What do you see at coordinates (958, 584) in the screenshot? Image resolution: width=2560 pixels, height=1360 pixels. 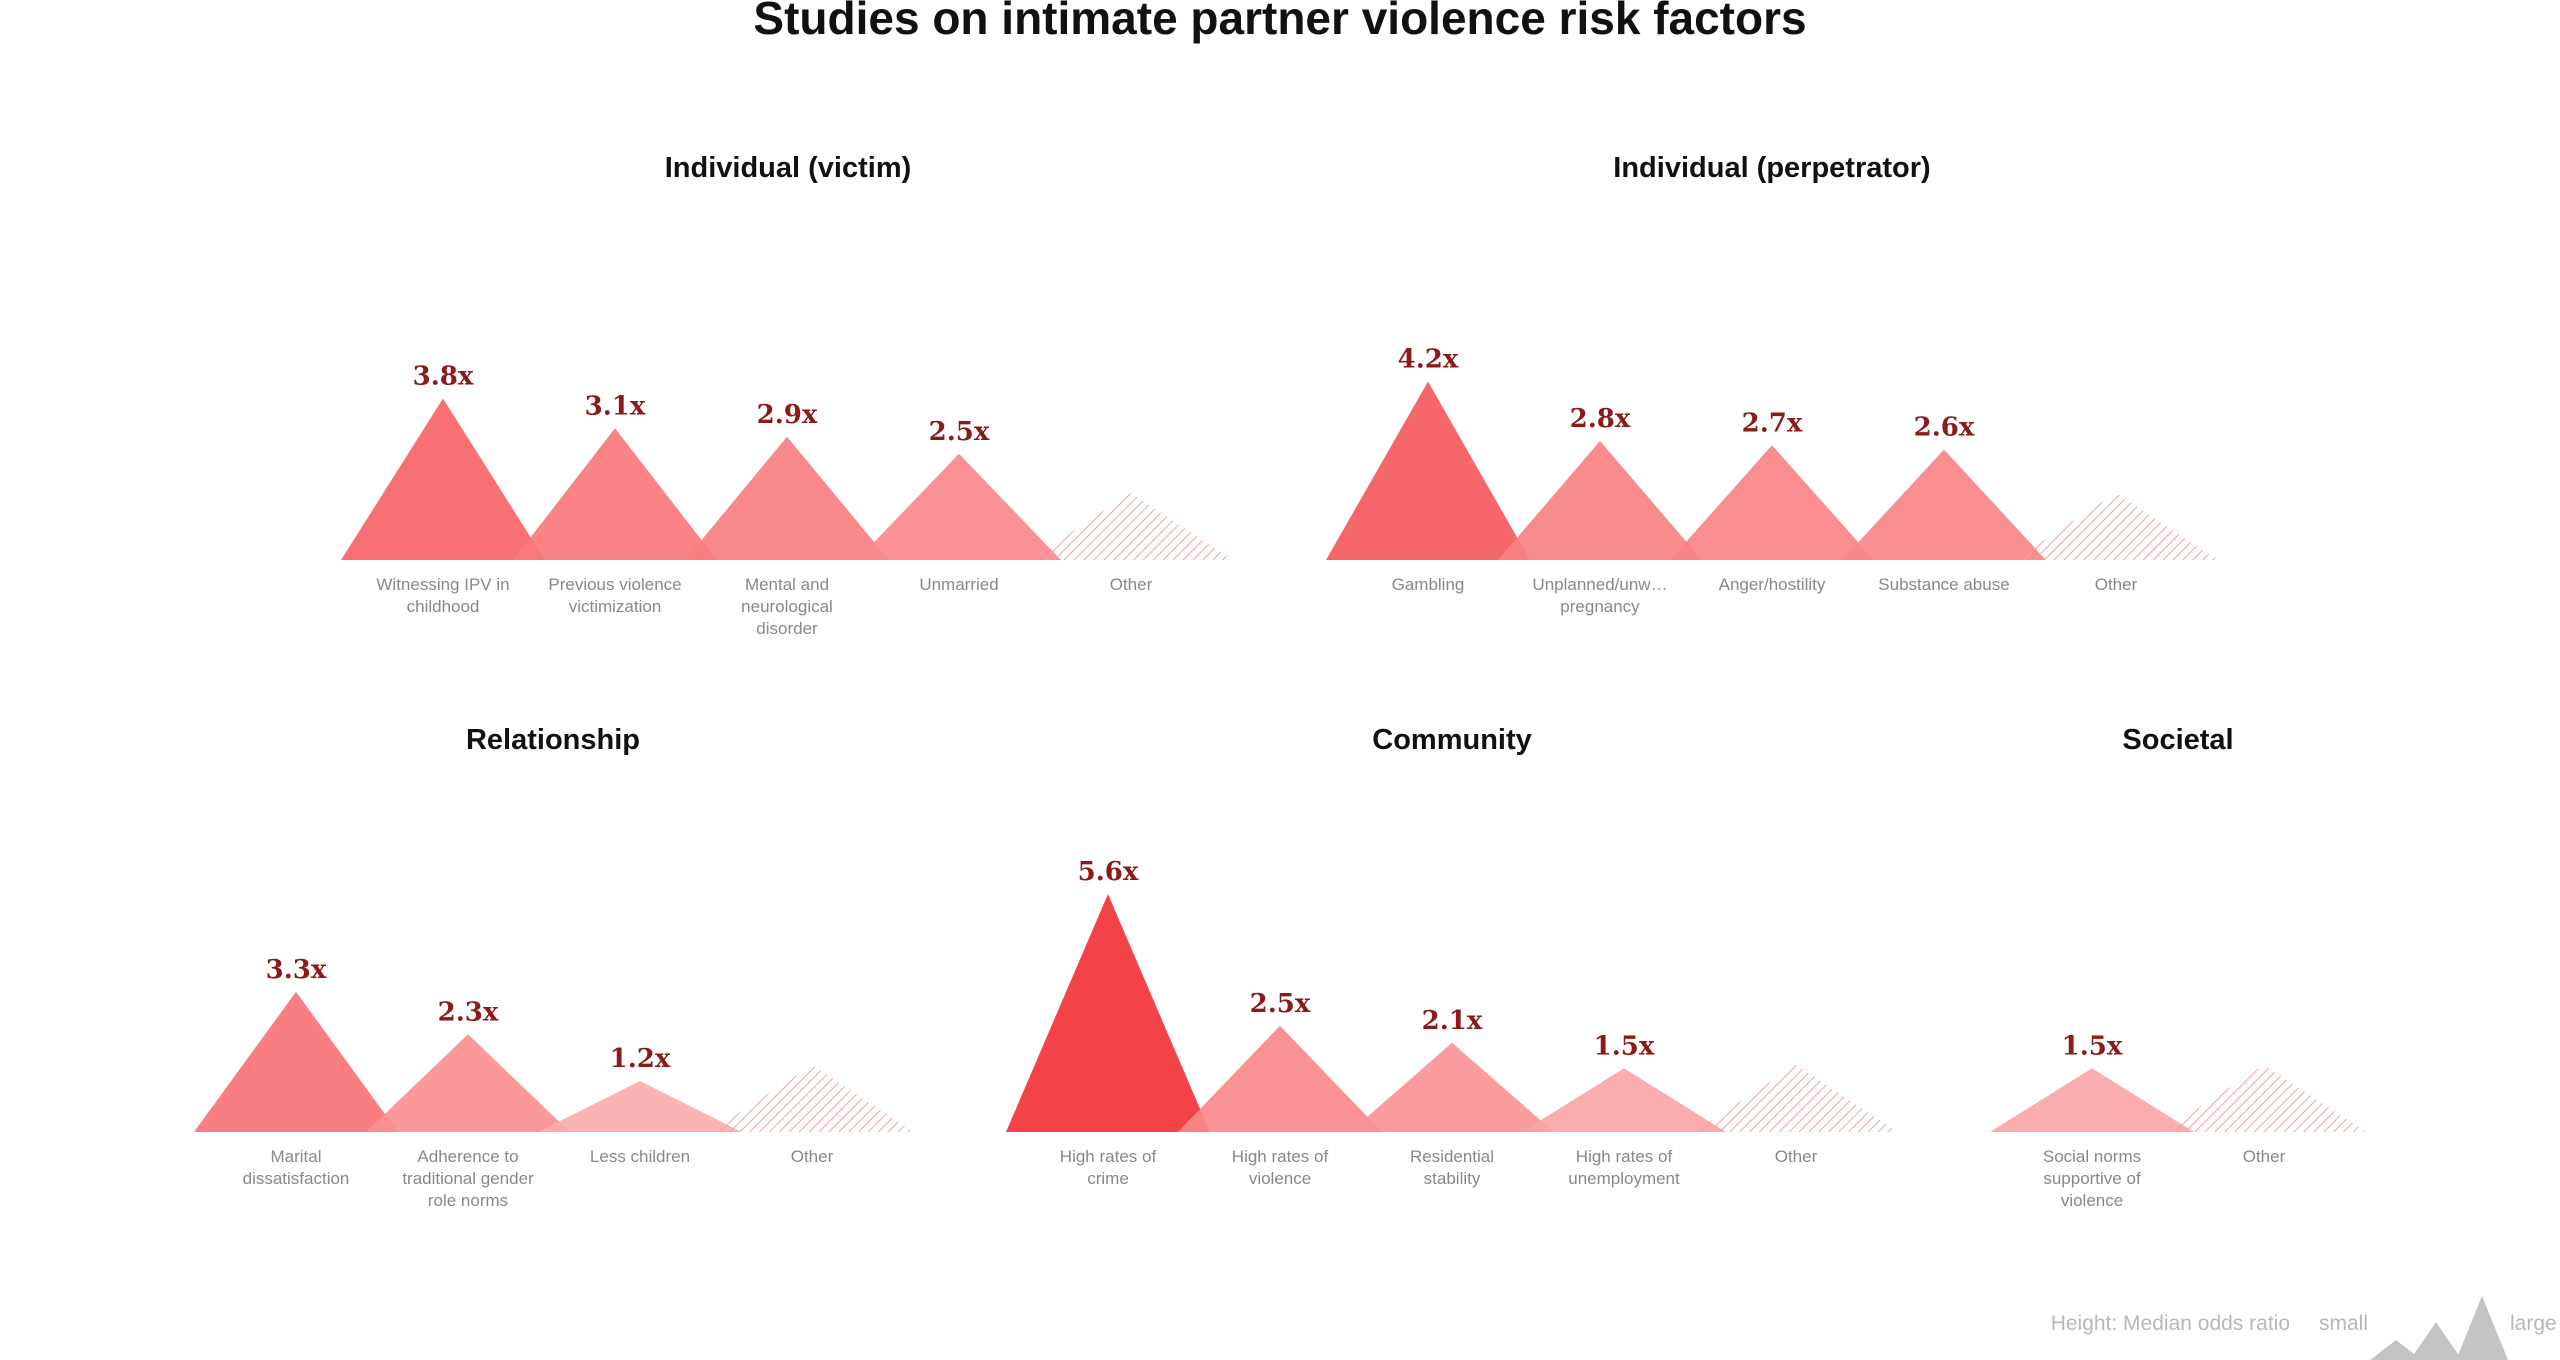 I see `category-label: Unmarried` at bounding box center [958, 584].